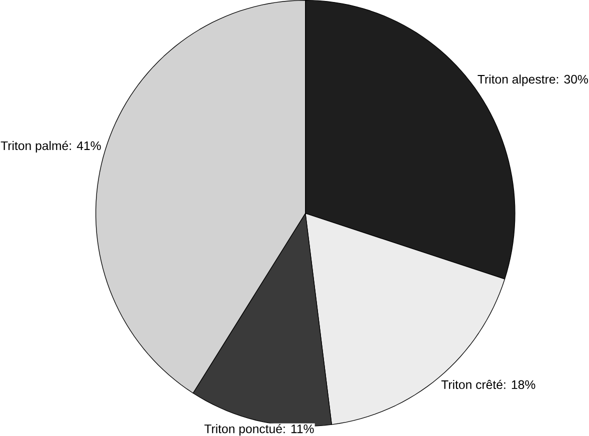 The image size is (589, 436). I want to click on slice-label: Triton alpestre: 30%, so click(533, 80).